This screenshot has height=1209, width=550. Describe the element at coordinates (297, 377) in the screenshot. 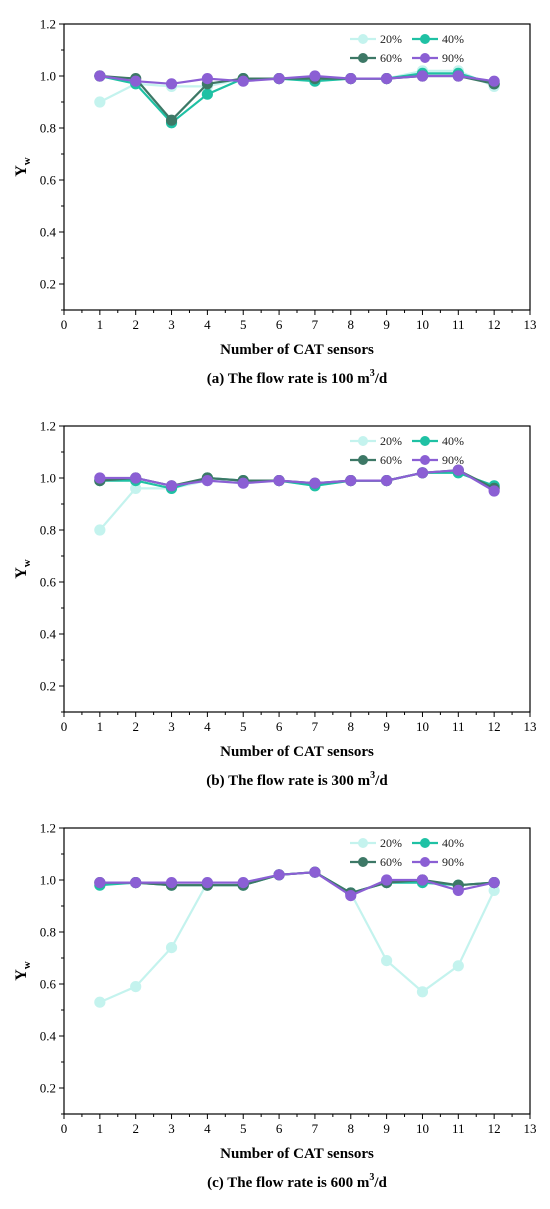

I see `figure-caption: (a) The flow rate is 100 m3/d` at that location.